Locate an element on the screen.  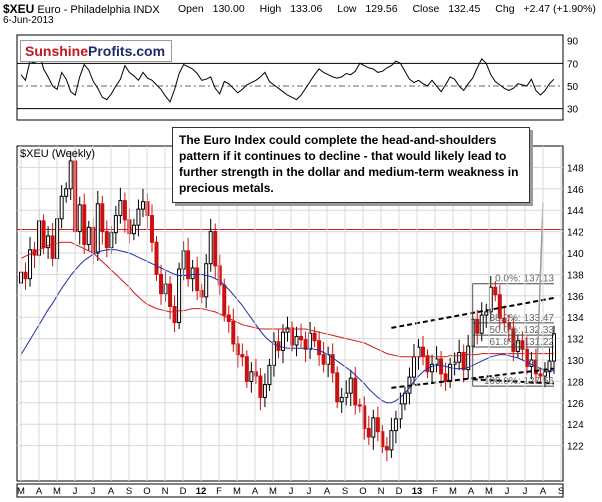
fib-level-label: 61.8%: 131.22 is located at coordinates (522, 342).